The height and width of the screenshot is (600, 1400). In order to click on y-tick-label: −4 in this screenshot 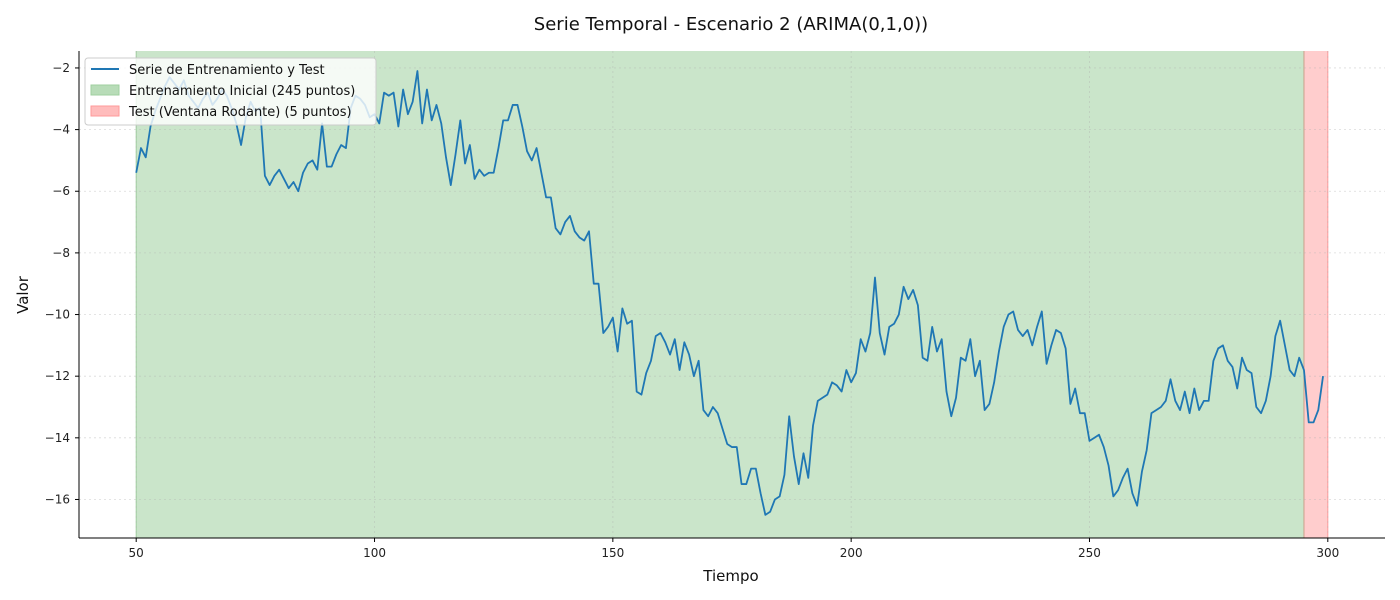, I will do `click(61, 130)`.